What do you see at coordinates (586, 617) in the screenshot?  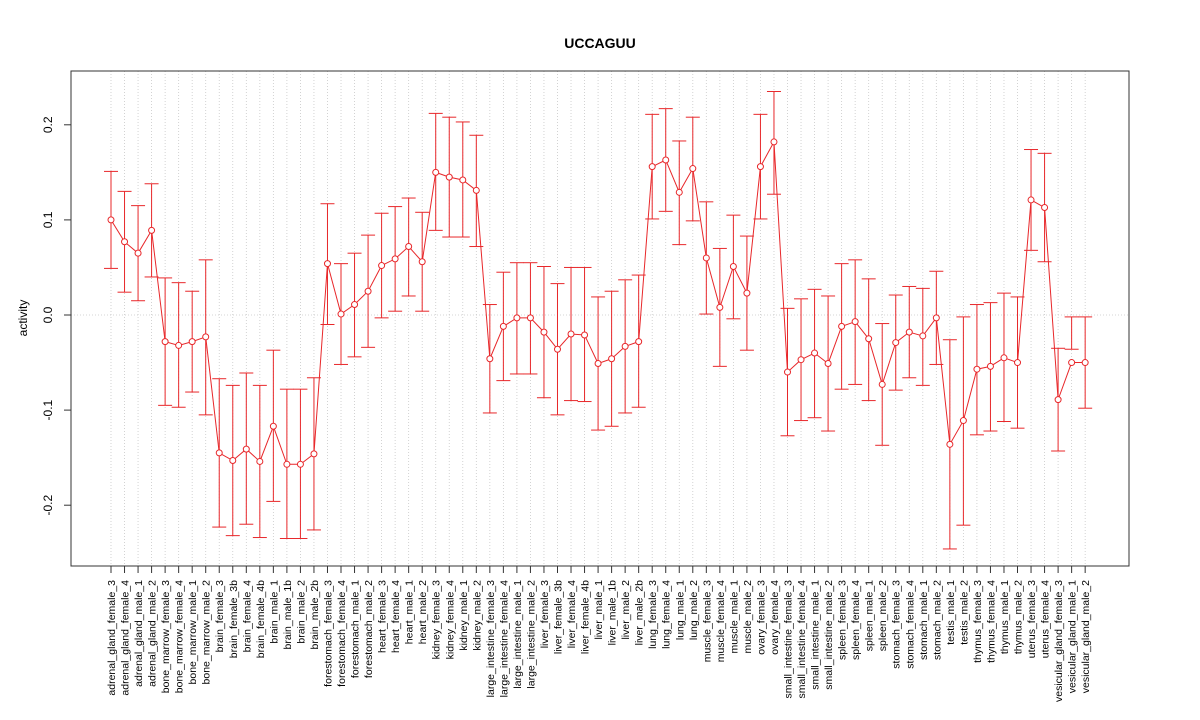 I see `x-tick-label: liver_female_4b` at bounding box center [586, 617].